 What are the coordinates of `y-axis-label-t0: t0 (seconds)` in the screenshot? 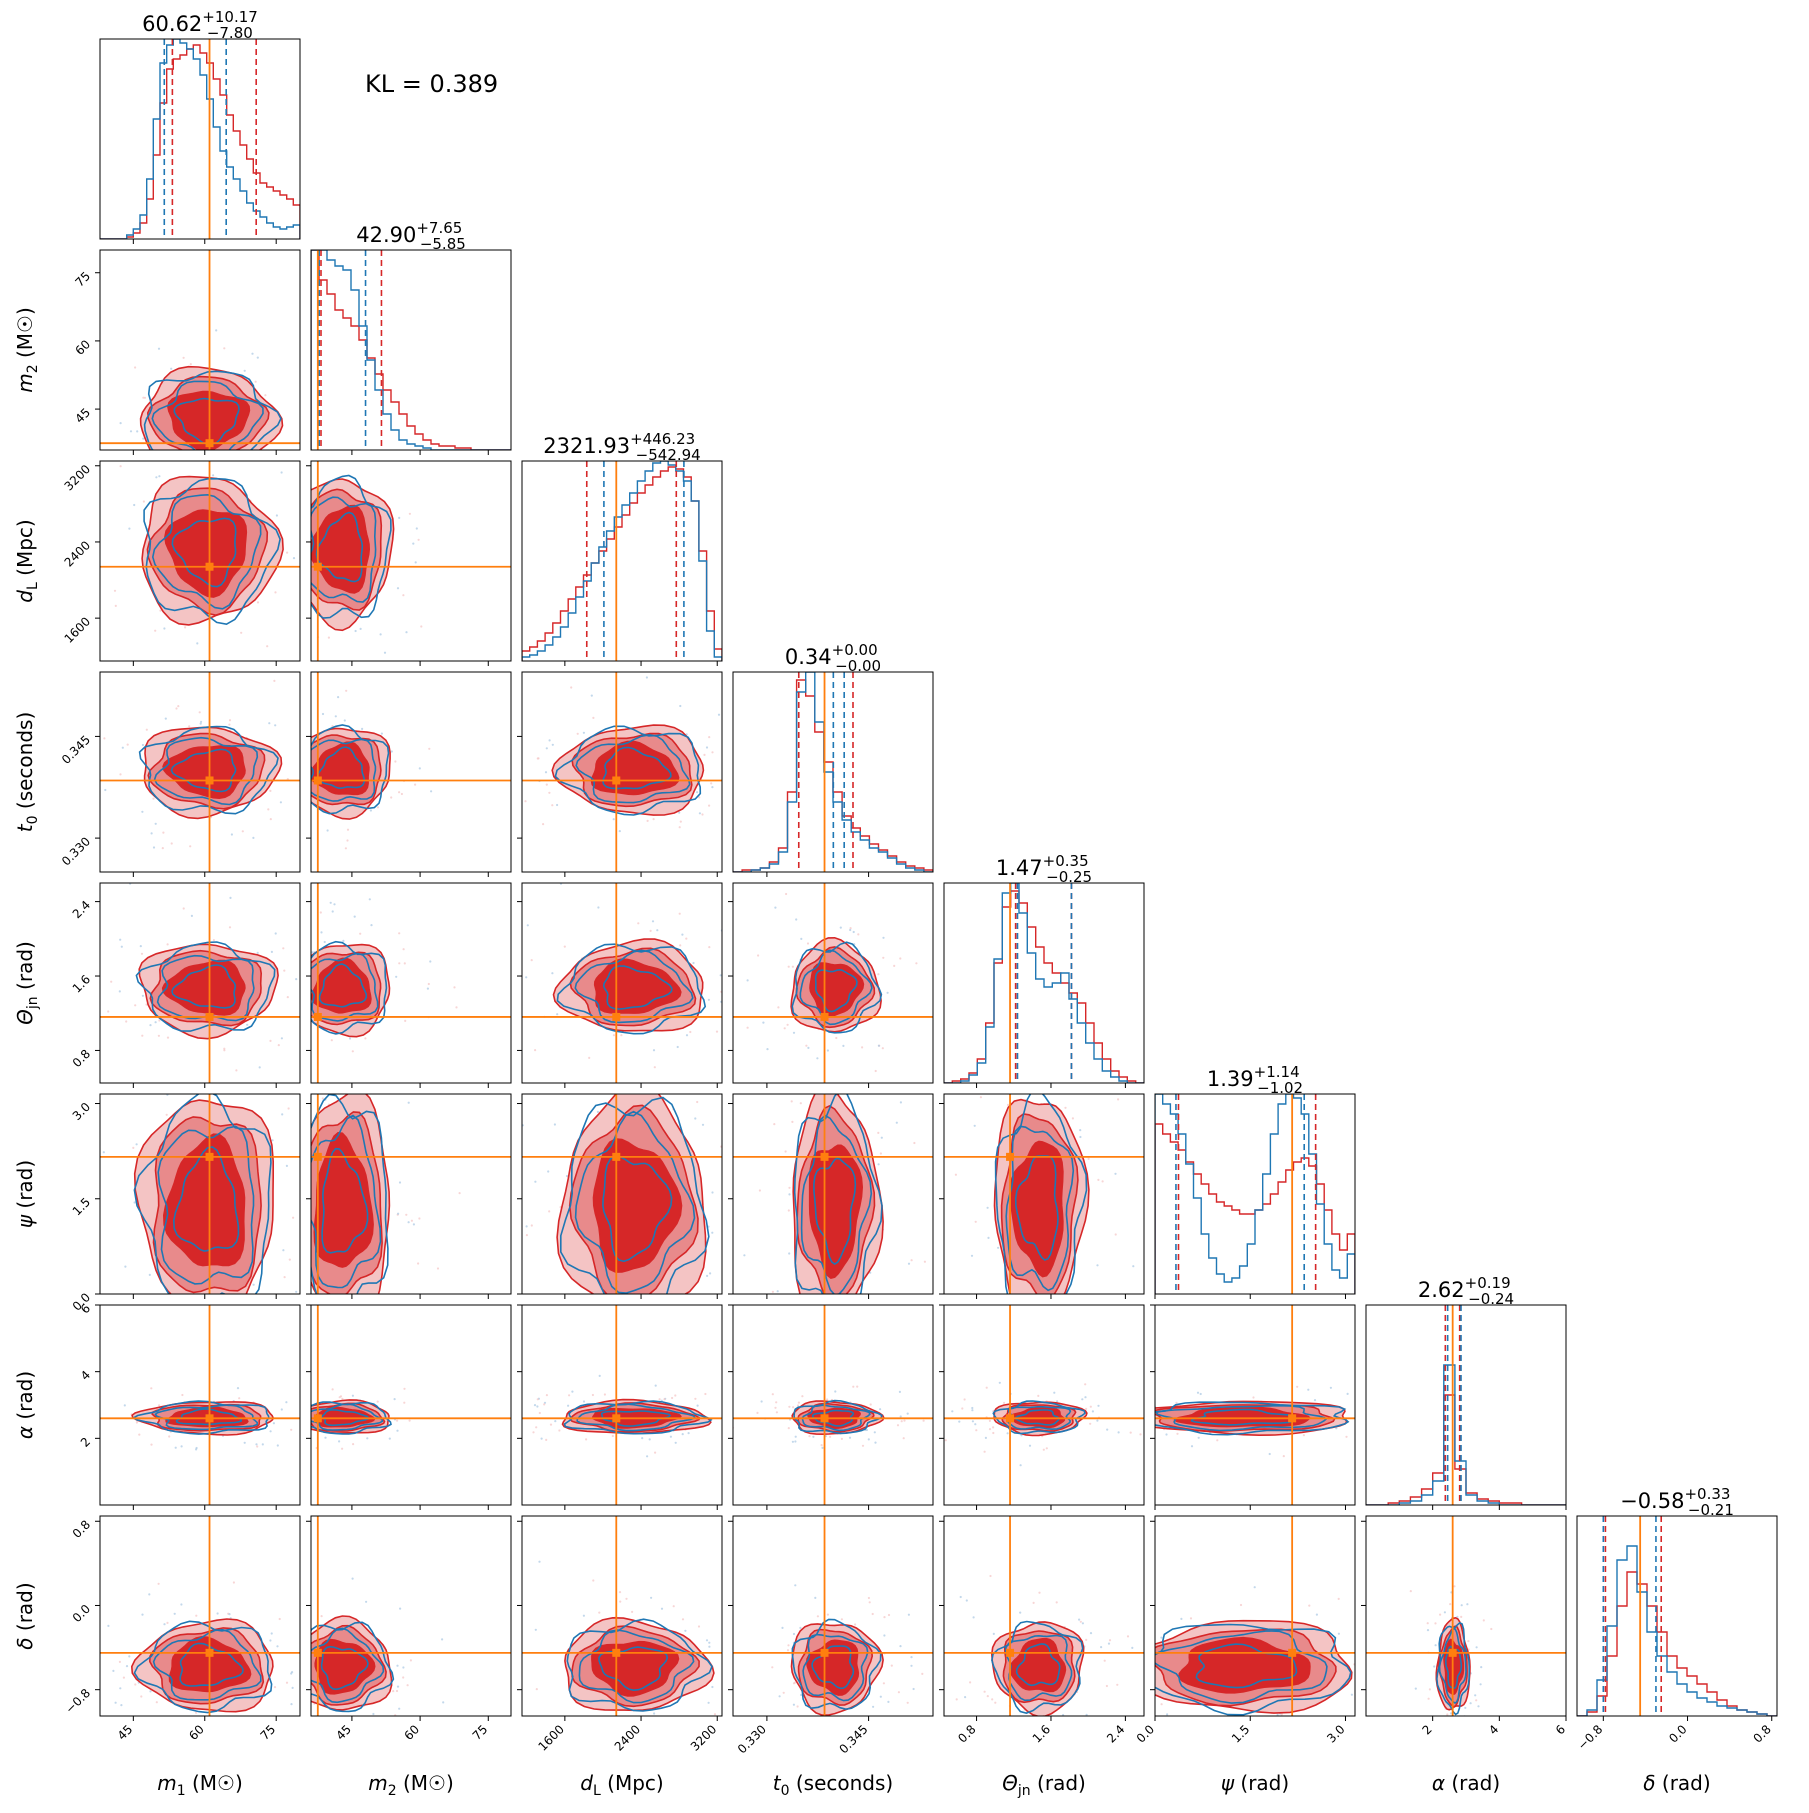 It's located at (27, 772).